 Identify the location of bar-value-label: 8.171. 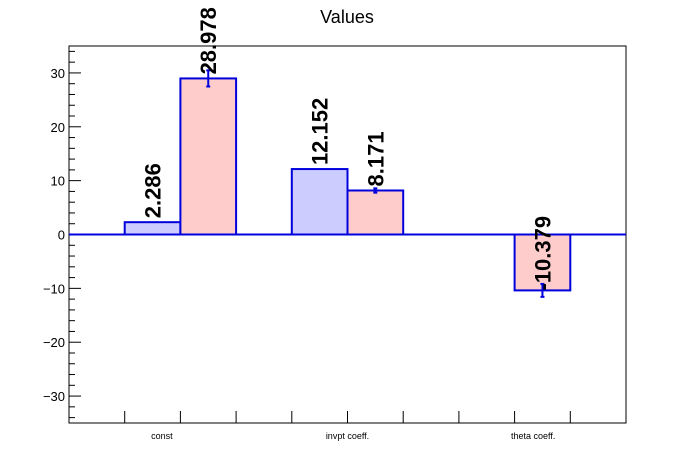
(375, 158).